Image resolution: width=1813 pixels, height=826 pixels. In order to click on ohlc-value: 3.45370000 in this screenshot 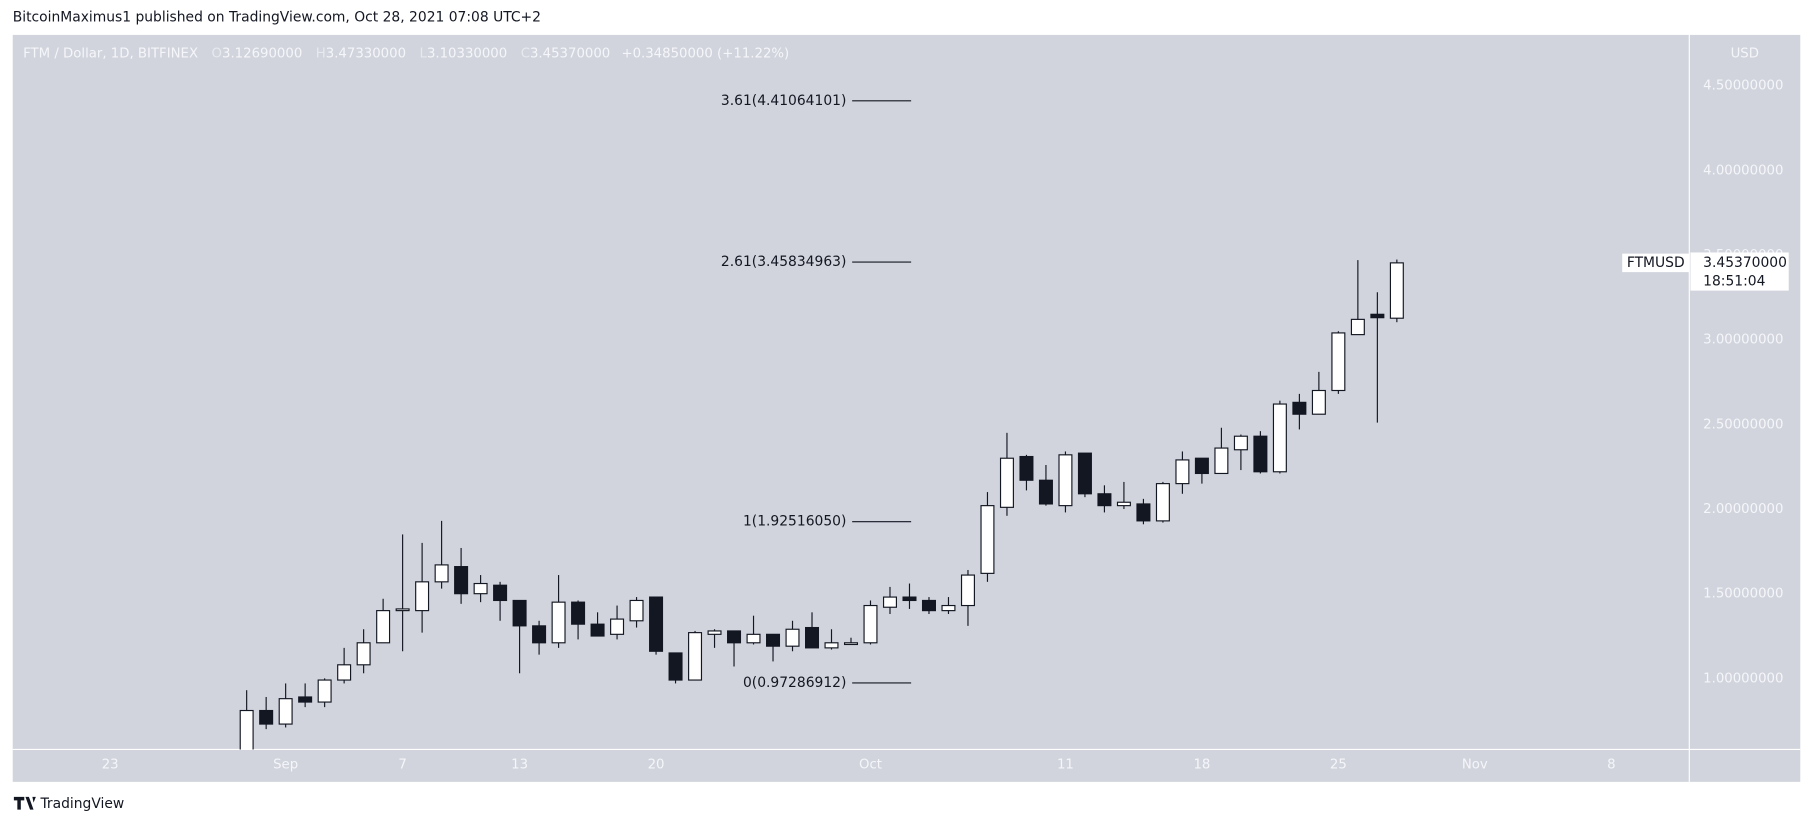, I will do `click(570, 53)`.